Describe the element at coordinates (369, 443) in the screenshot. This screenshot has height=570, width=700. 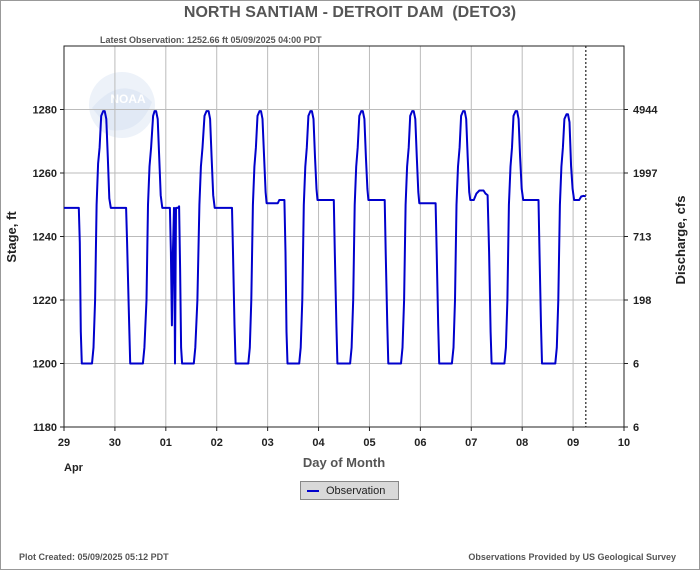
I see `x-tick-label: 05` at that location.